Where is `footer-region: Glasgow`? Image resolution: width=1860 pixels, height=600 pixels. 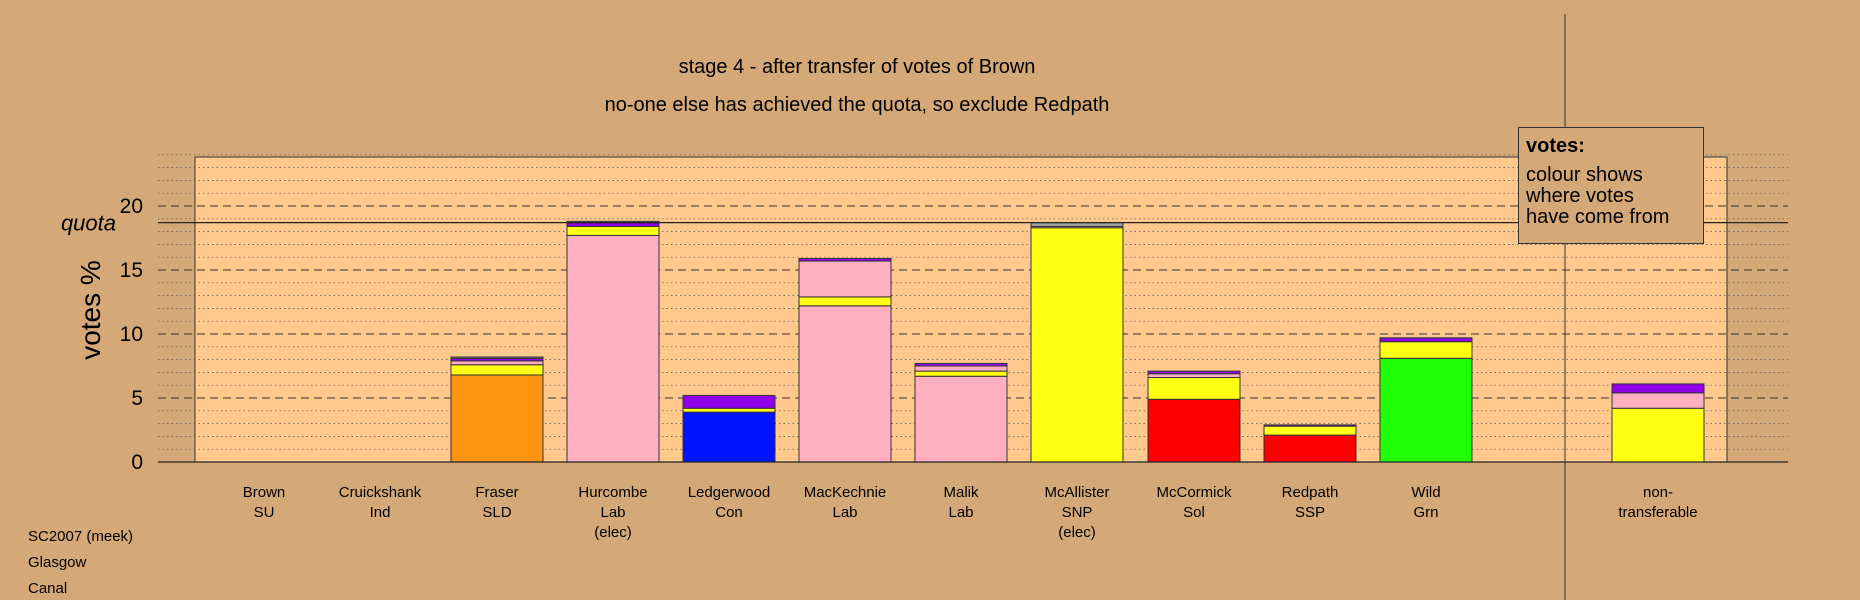 footer-region: Glasgow is located at coordinates (57, 562).